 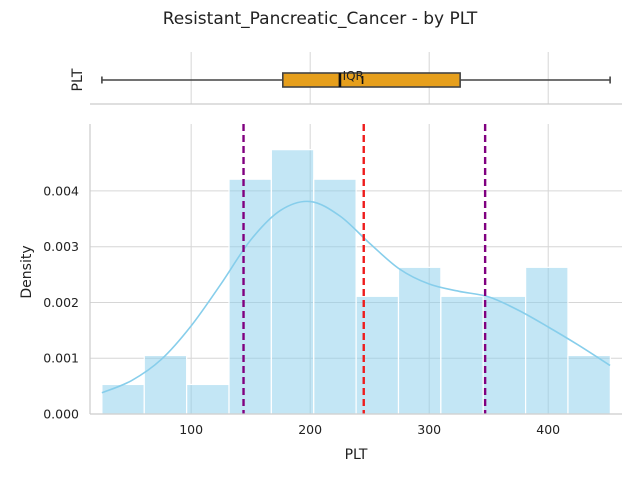 I want to click on y-tick-label: 0.004, so click(x=61, y=190).